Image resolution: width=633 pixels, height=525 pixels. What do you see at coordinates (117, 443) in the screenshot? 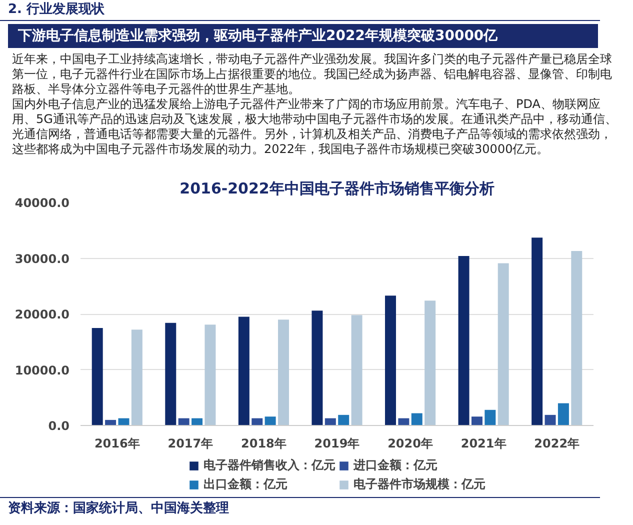
I see `x-tick-label: 2016年` at bounding box center [117, 443].